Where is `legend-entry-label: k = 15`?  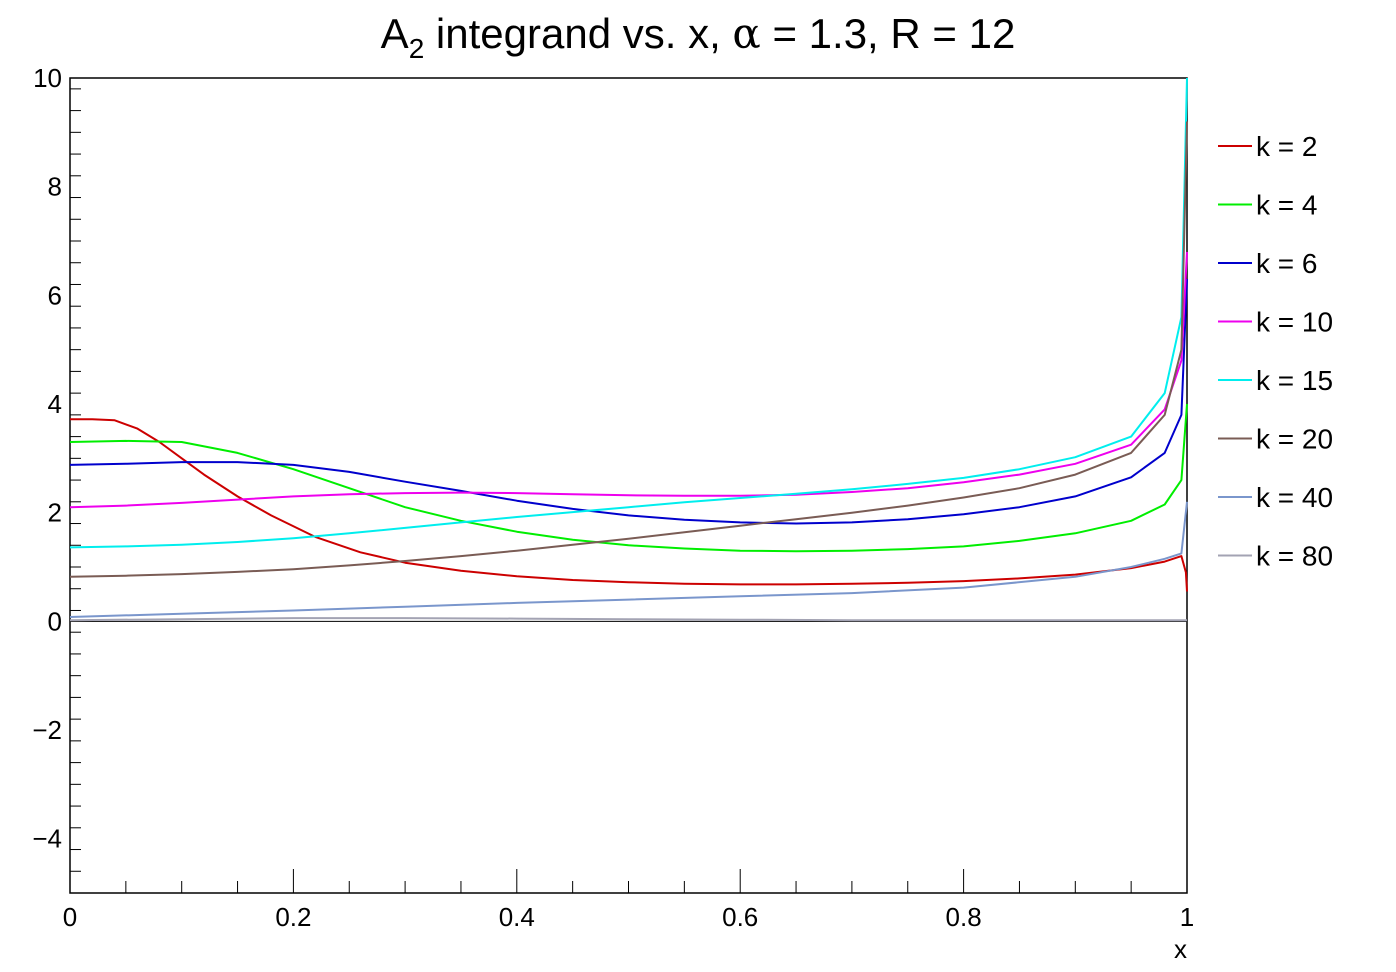
legend-entry-label: k = 15 is located at coordinates (1294, 380).